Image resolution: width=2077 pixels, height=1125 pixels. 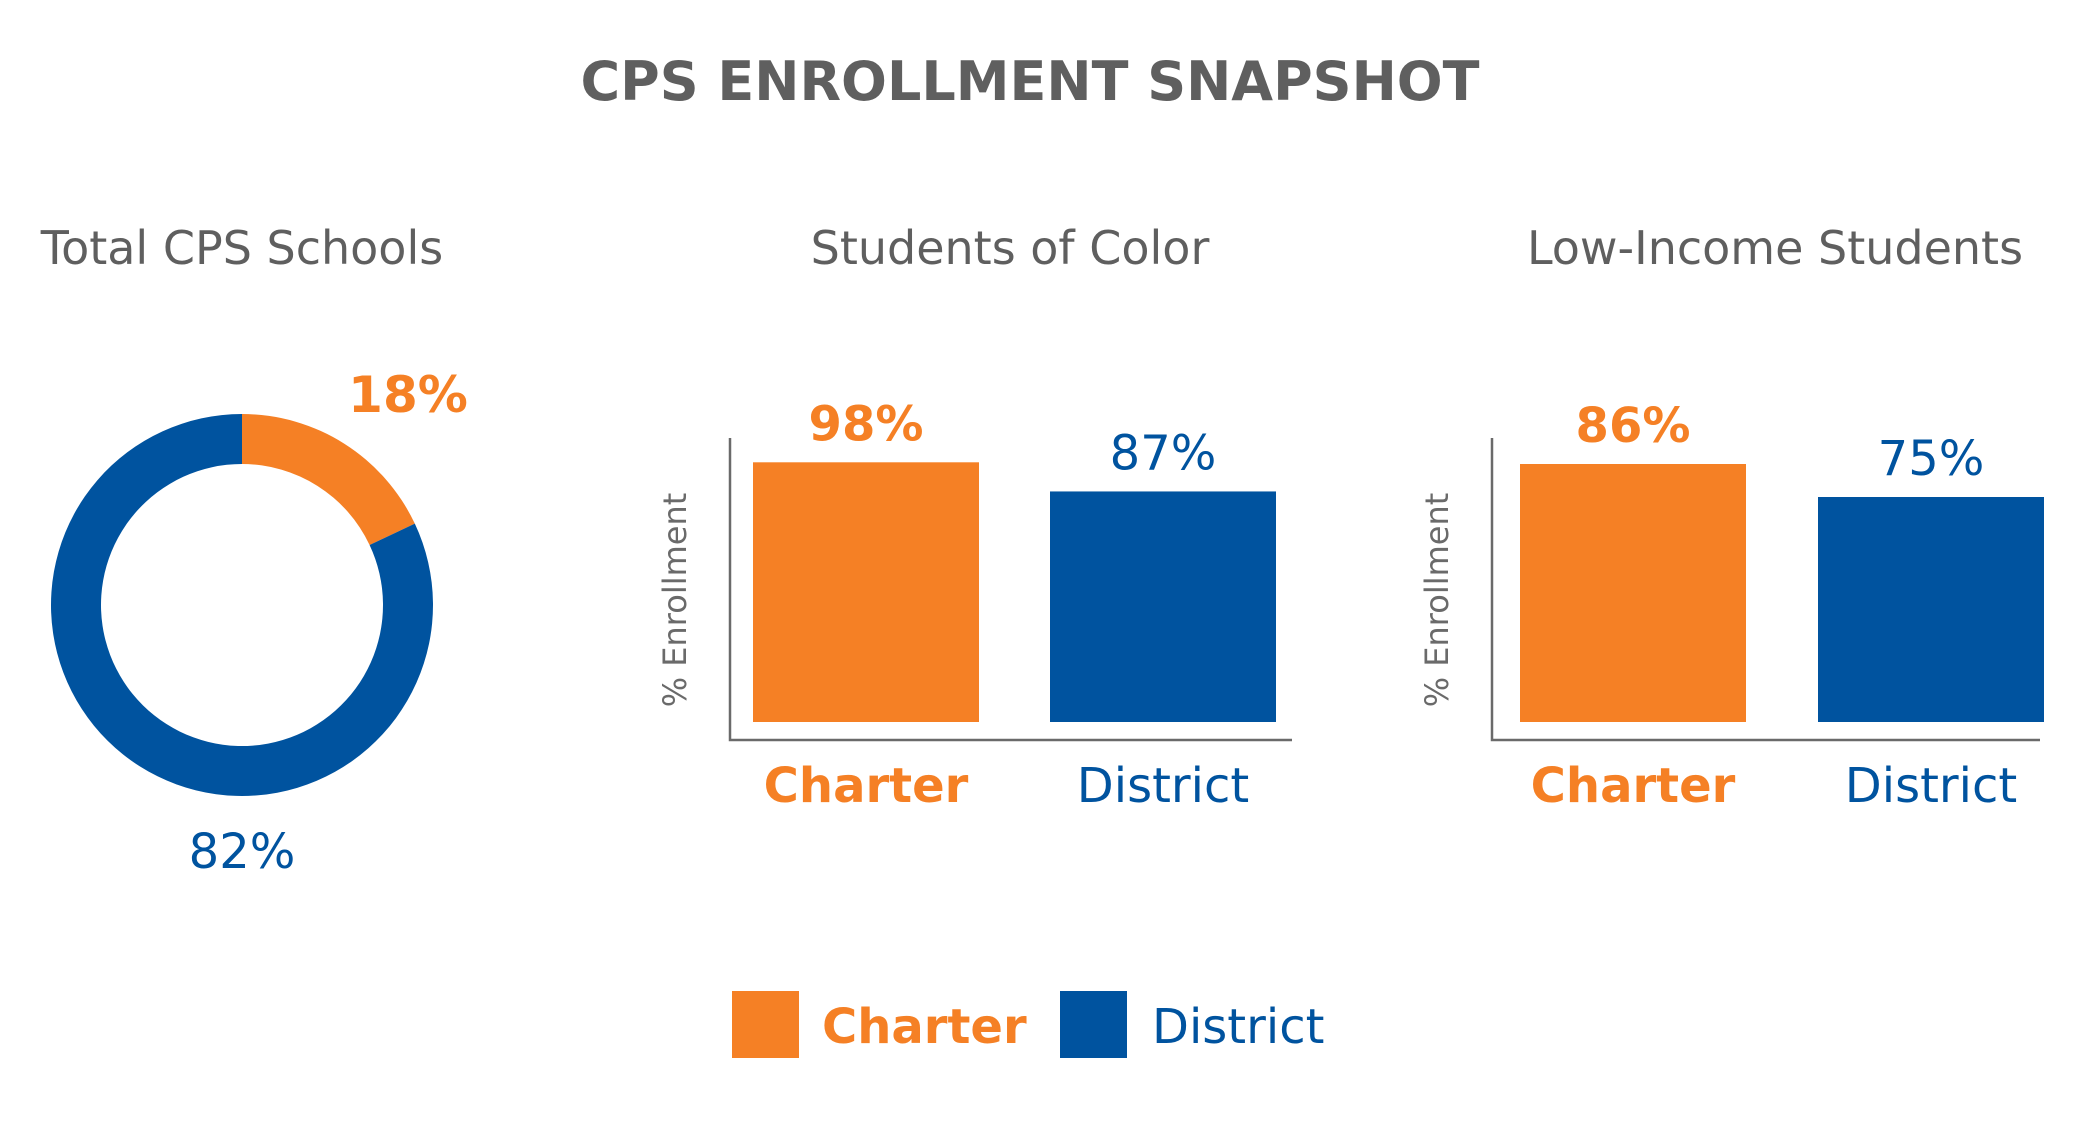 What do you see at coordinates (1093, 1024) in the screenshot?
I see `legend-swatch-district` at bounding box center [1093, 1024].